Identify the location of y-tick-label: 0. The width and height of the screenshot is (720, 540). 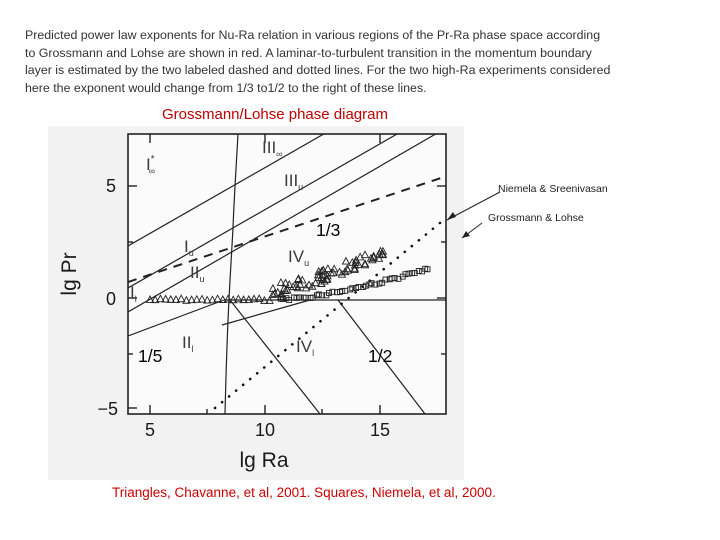
(111, 299).